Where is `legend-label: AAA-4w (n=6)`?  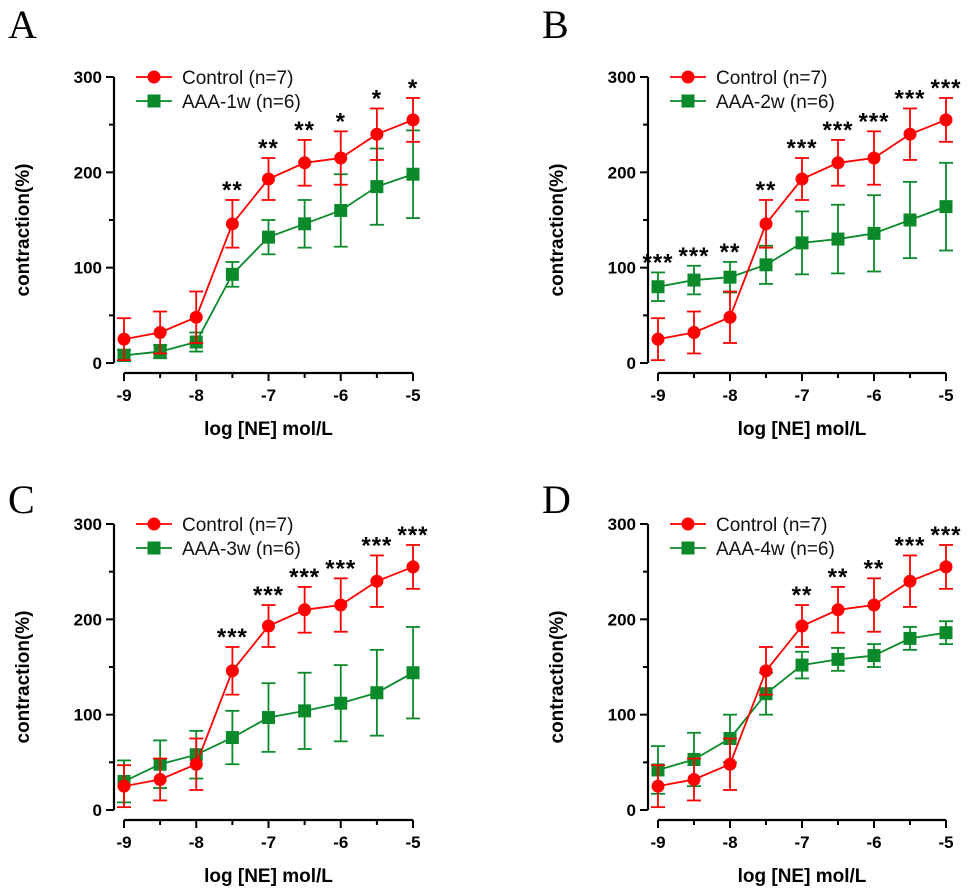 legend-label: AAA-4w (n=6) is located at coordinates (775, 549).